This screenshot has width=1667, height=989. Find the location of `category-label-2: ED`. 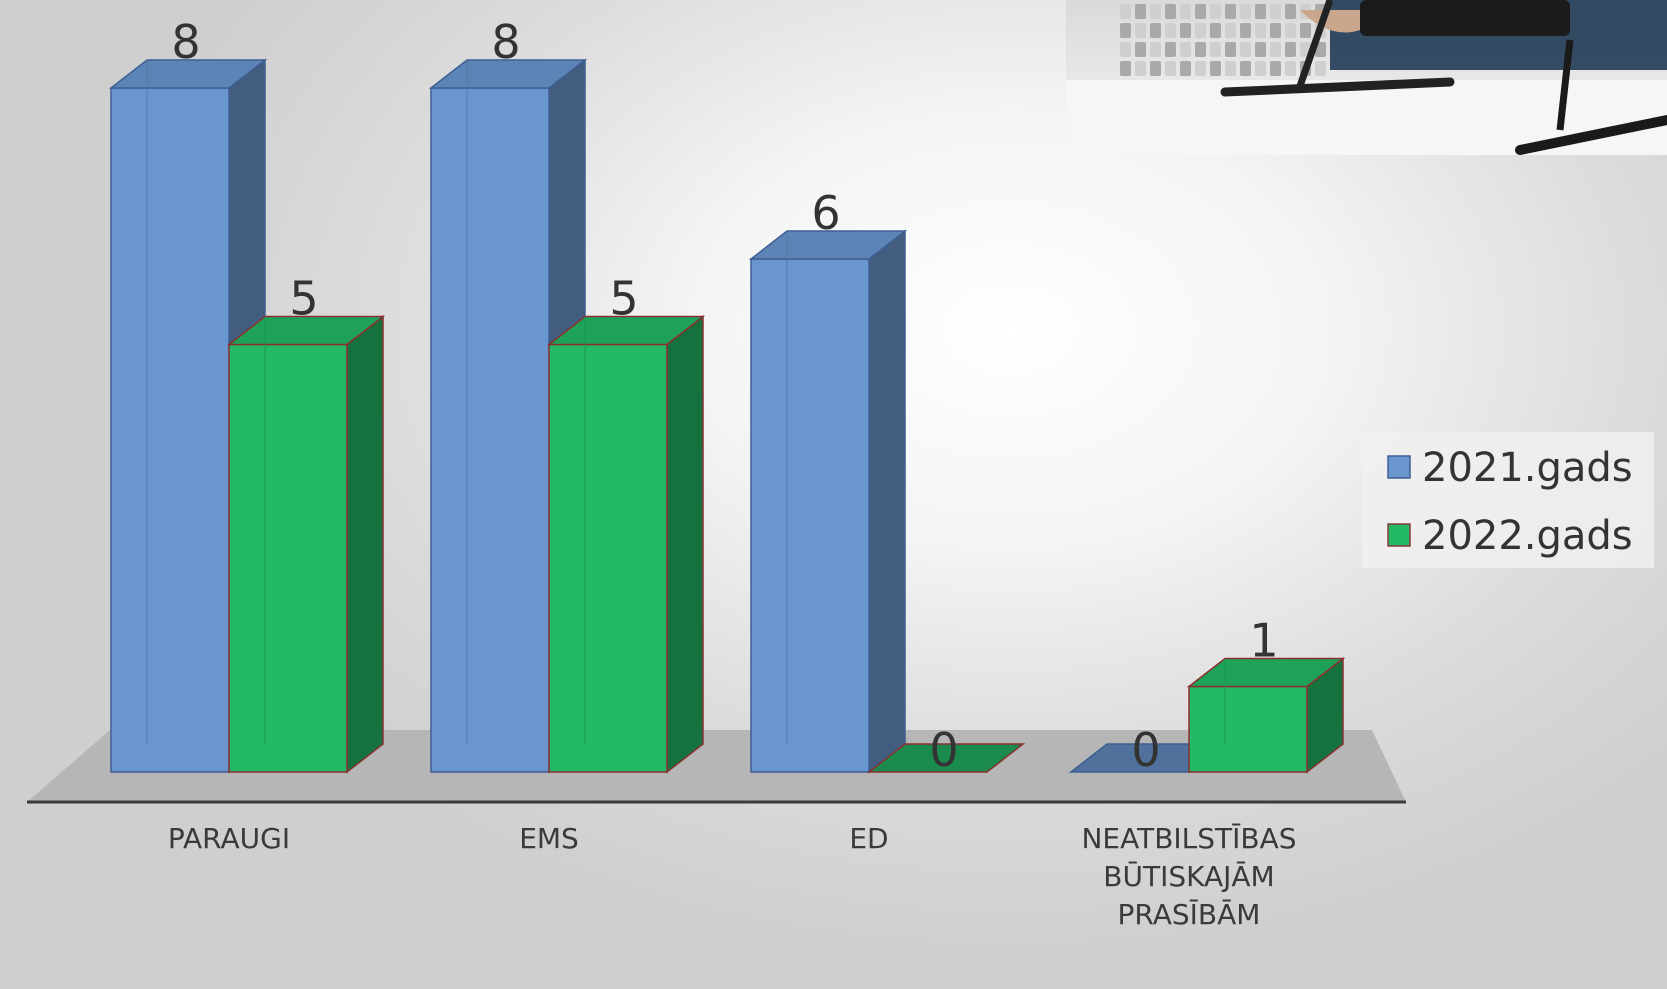

category-label-2: ED is located at coordinates (868, 838).